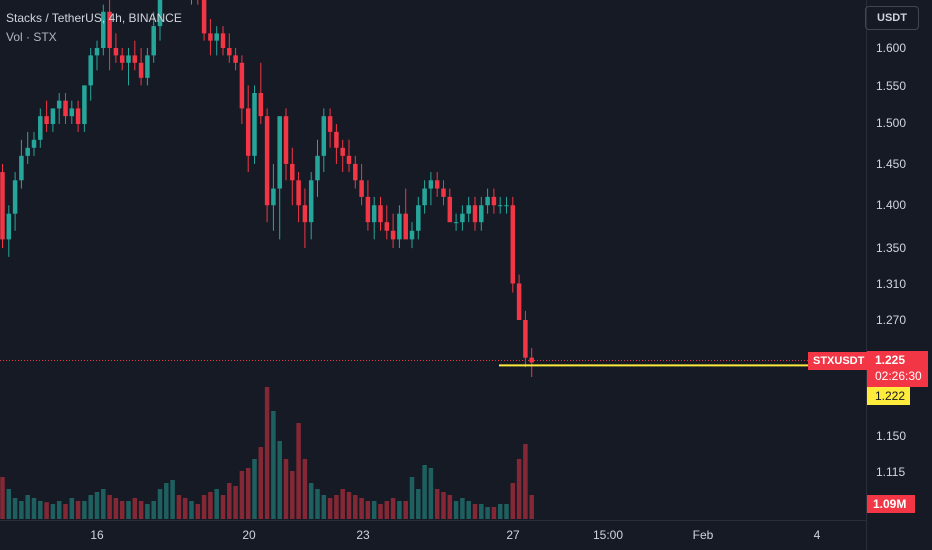  Describe the element at coordinates (892, 18) in the screenshot. I see `currency-button: USDT` at that location.